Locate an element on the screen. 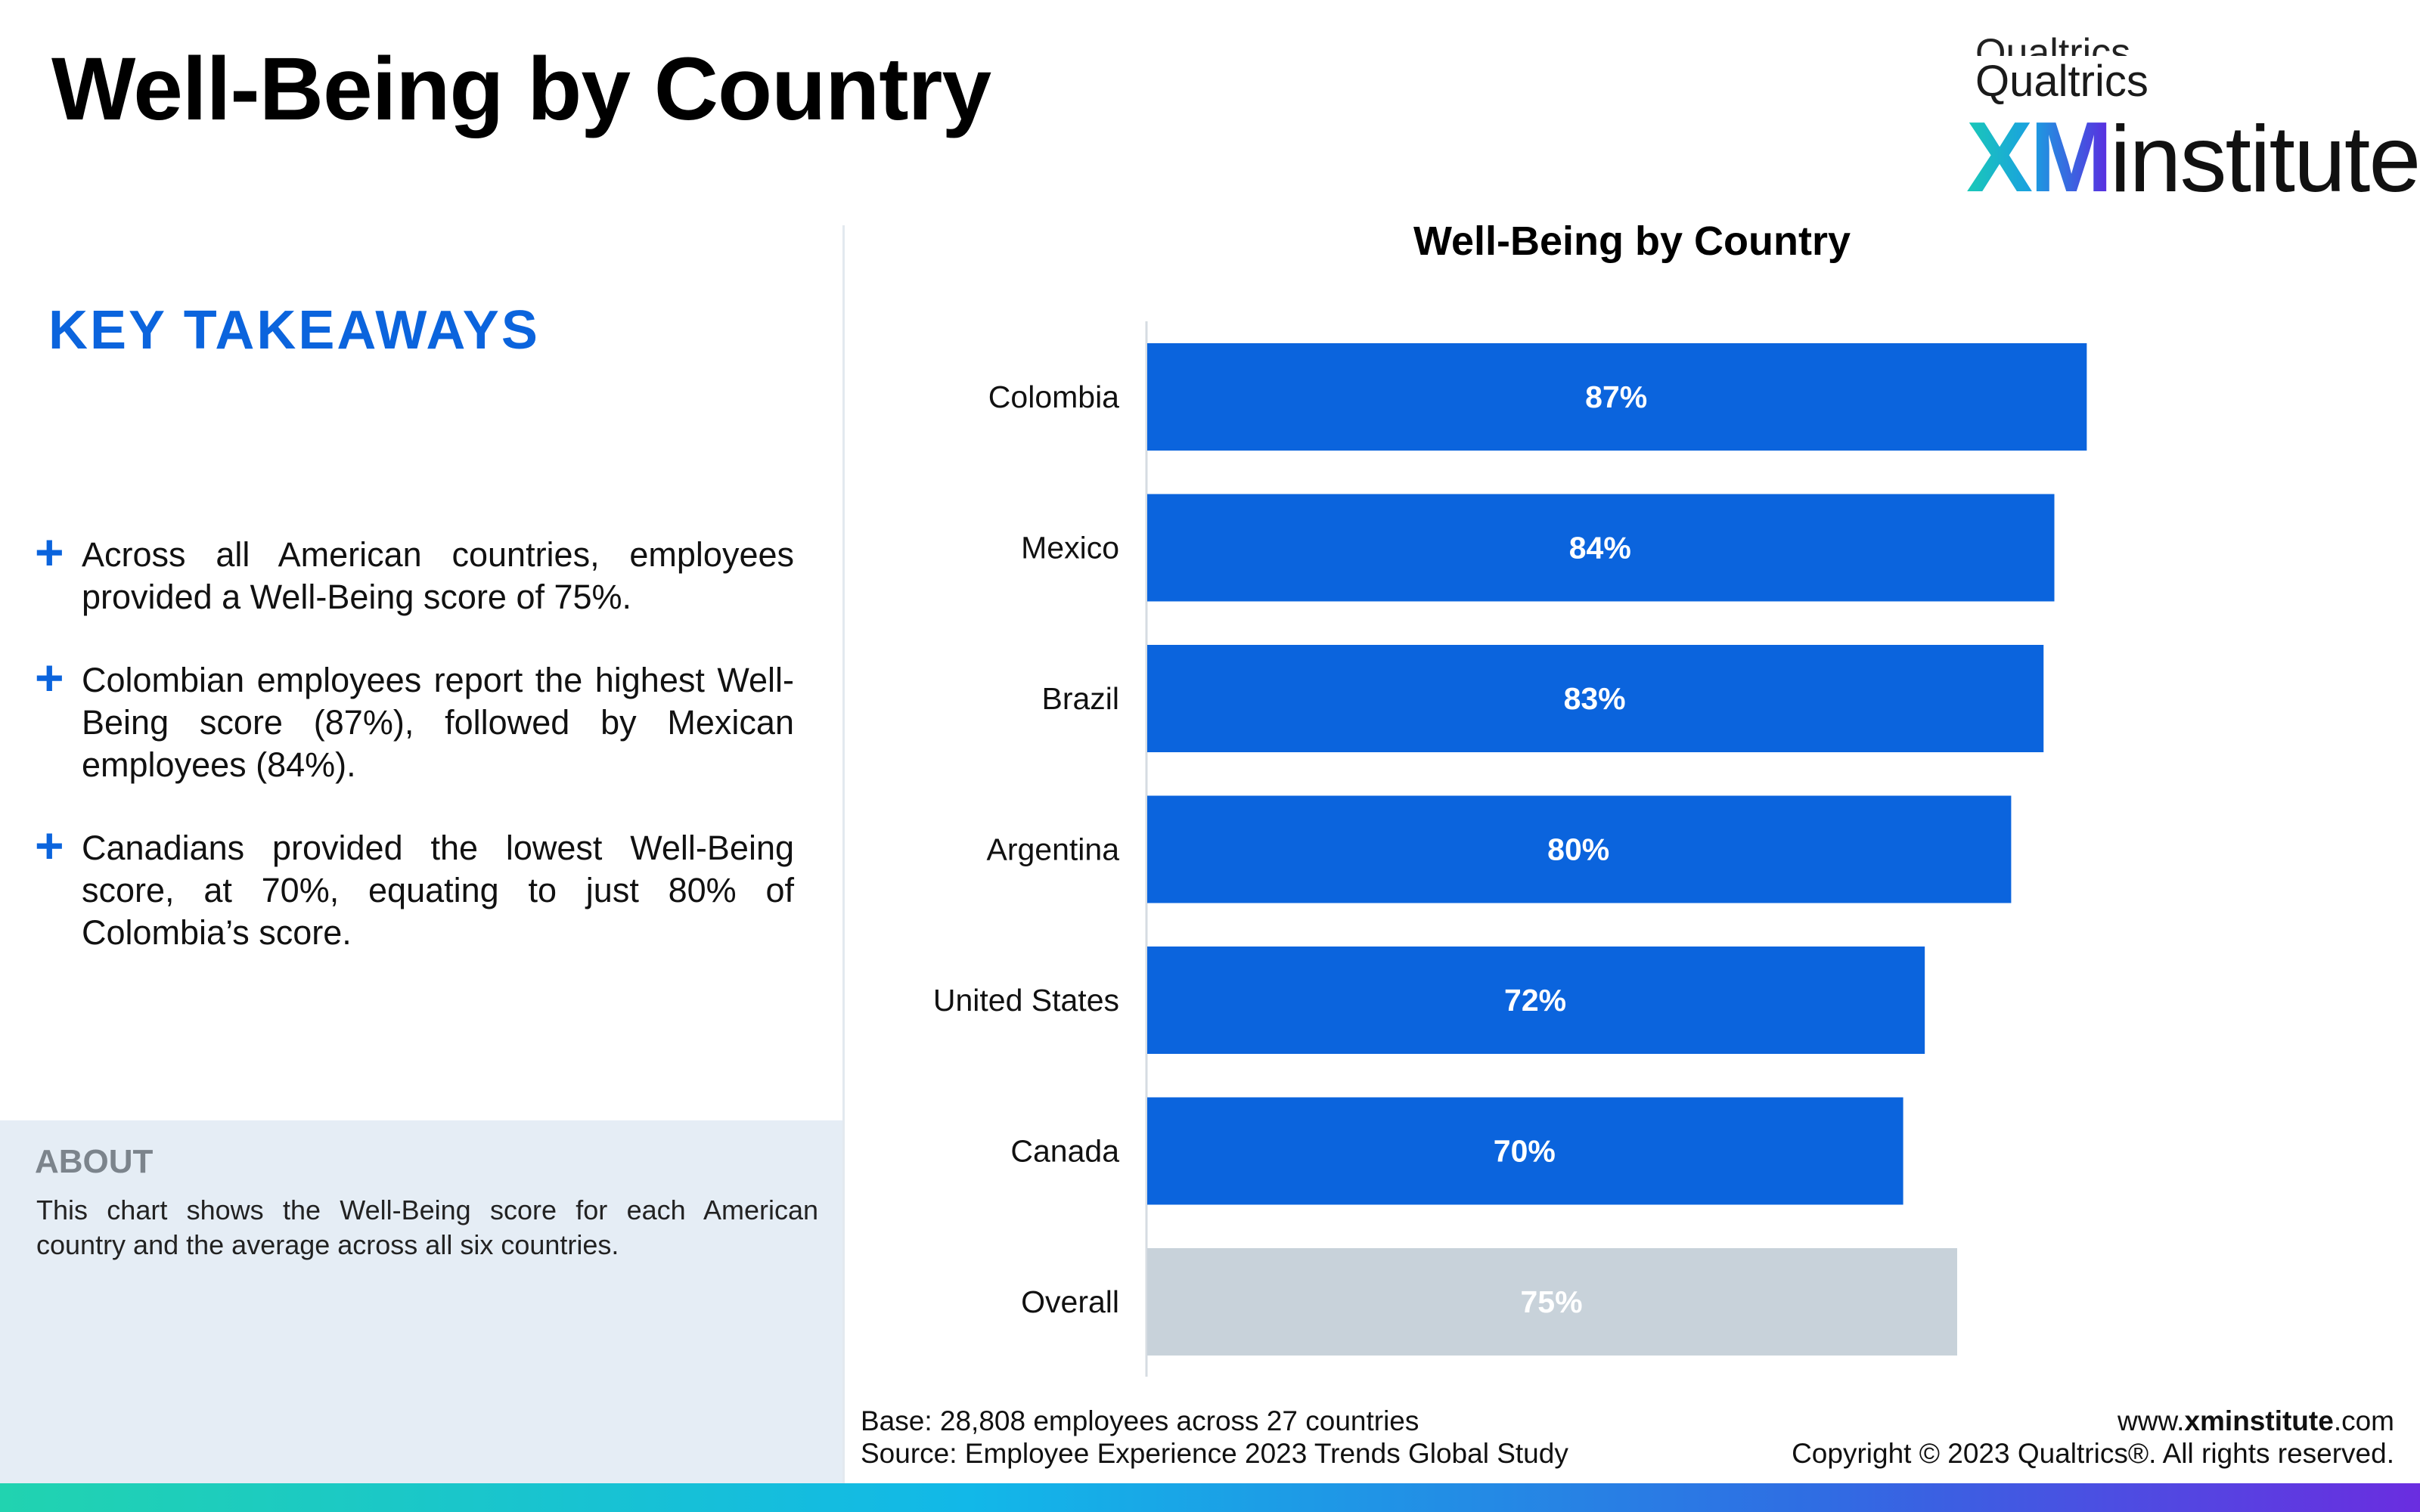  value-label: 72% is located at coordinates (1535, 1001).